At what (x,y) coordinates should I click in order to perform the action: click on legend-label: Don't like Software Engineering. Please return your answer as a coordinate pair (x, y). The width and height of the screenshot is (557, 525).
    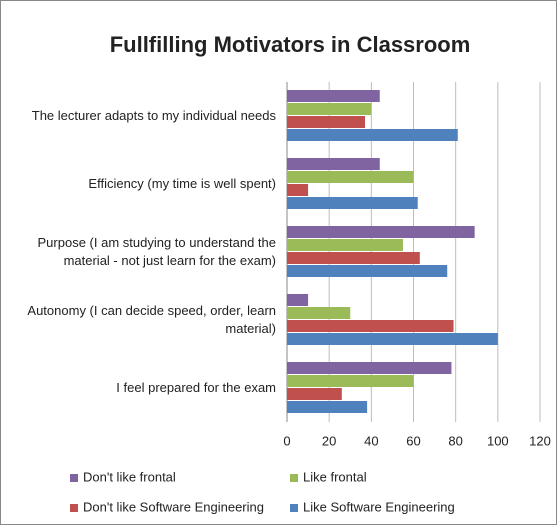
    Looking at the image, I should click on (173, 506).